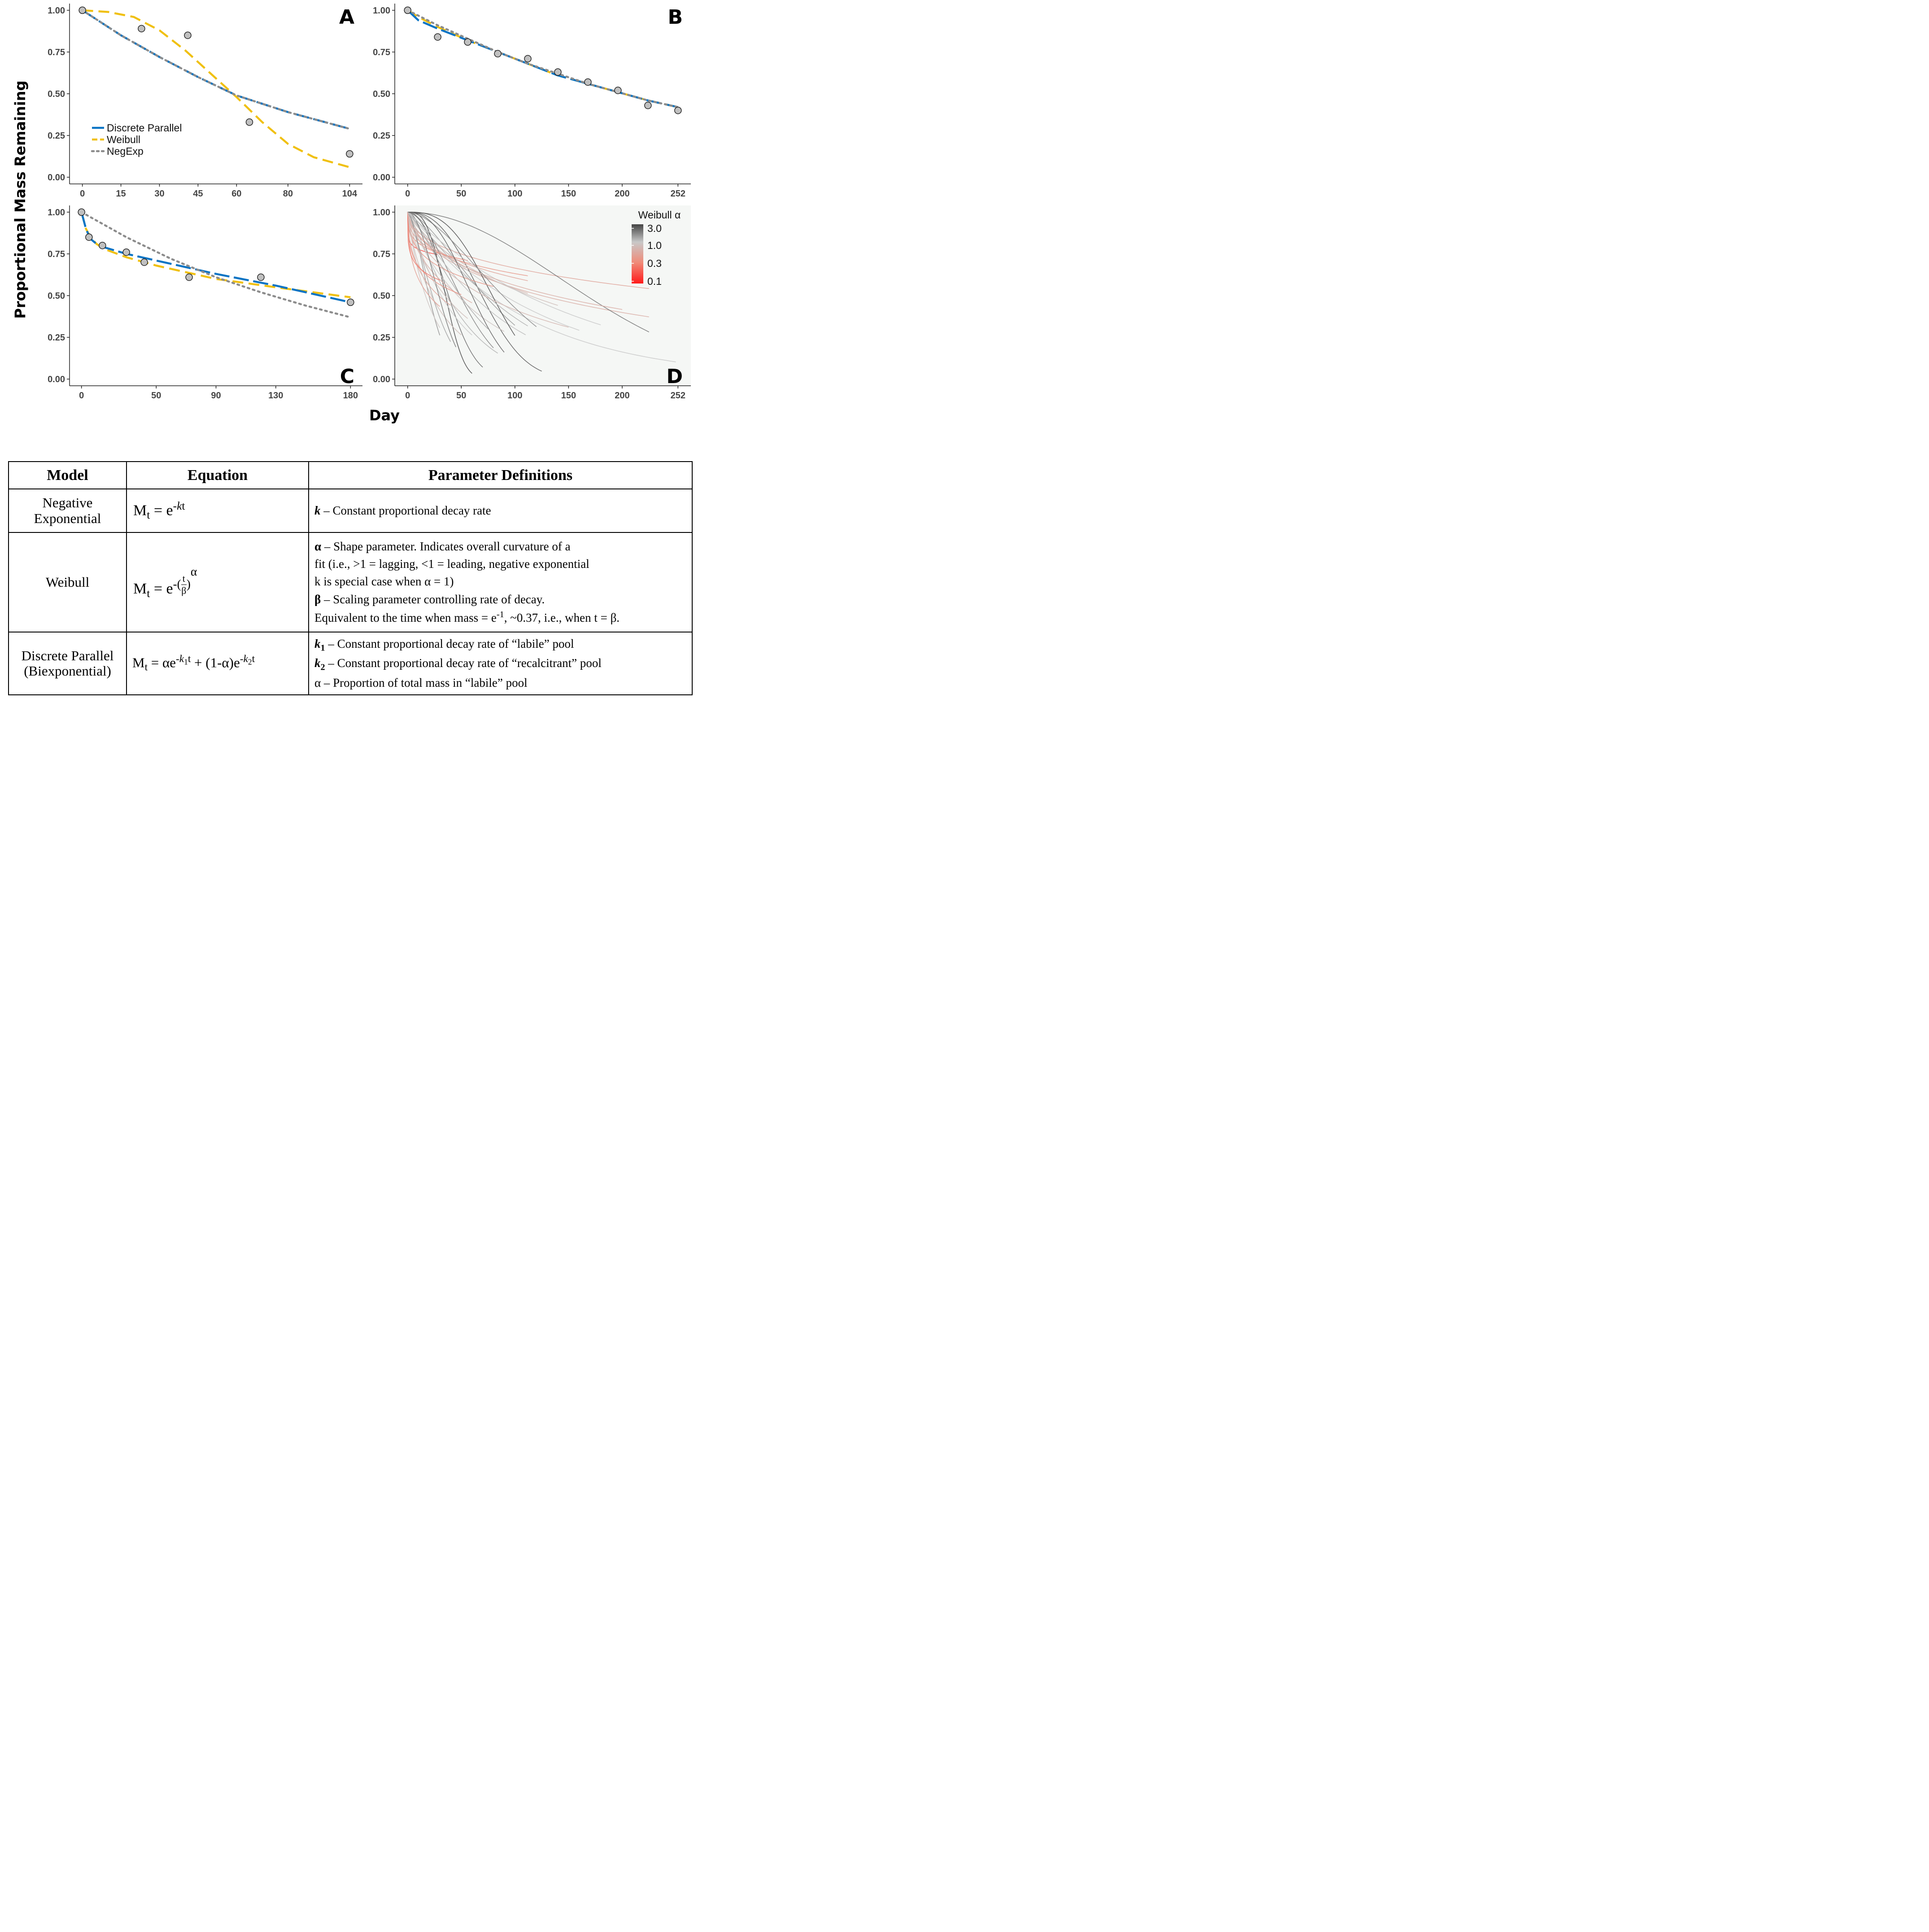  I want to click on panel-c: 0.00 0.25 0.50 0.75 1.00 0 50 90 130 180 C, so click(205, 303).